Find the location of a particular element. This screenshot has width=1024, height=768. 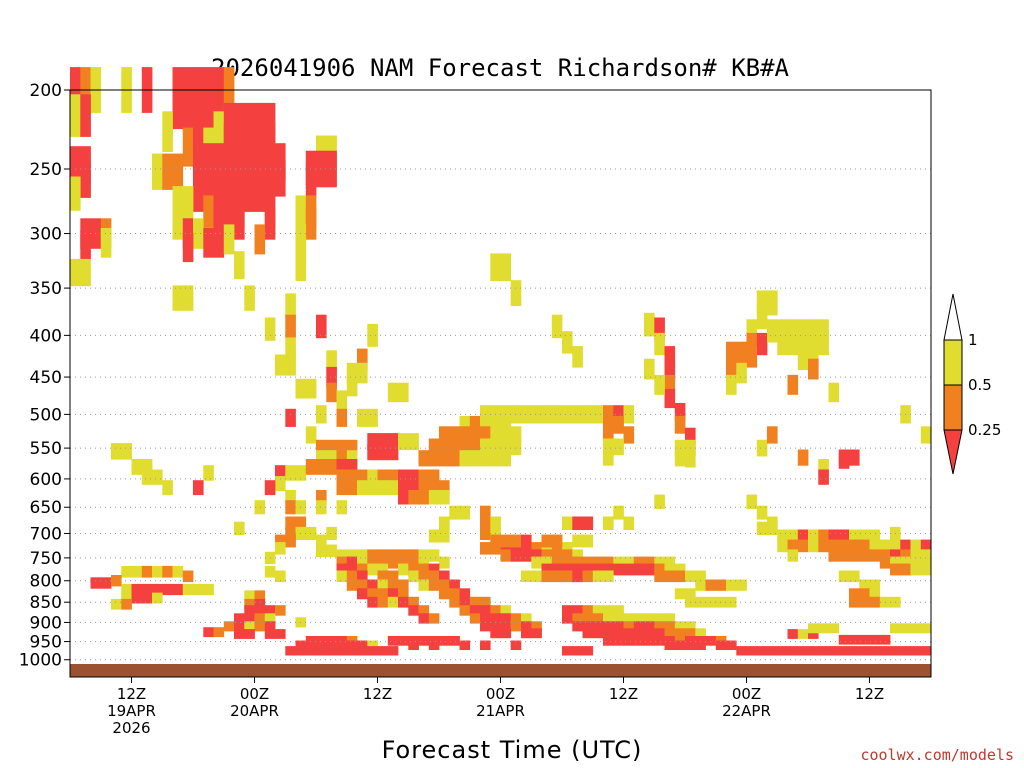

source-credit: coolwx.com/models is located at coordinates (937, 755).